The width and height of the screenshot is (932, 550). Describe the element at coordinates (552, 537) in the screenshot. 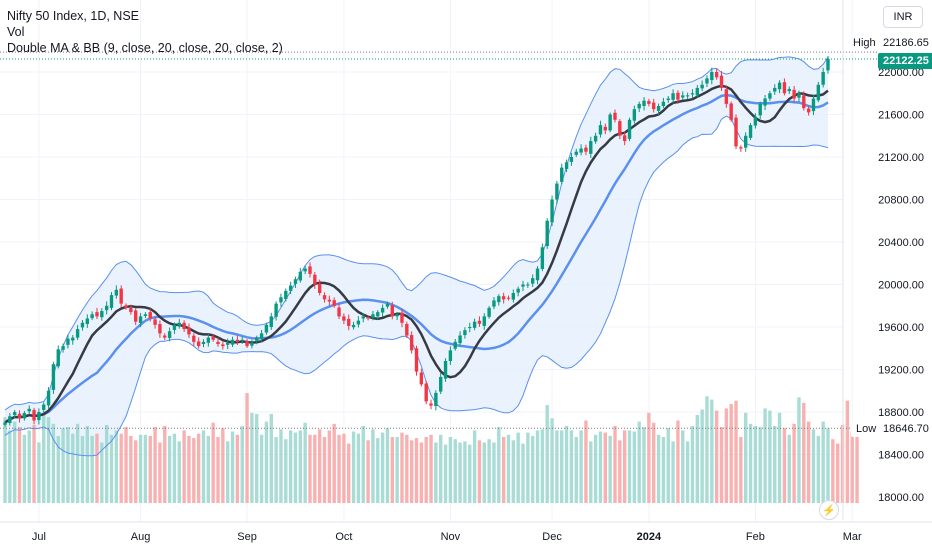

I see `time-tick-label: Dec` at that location.